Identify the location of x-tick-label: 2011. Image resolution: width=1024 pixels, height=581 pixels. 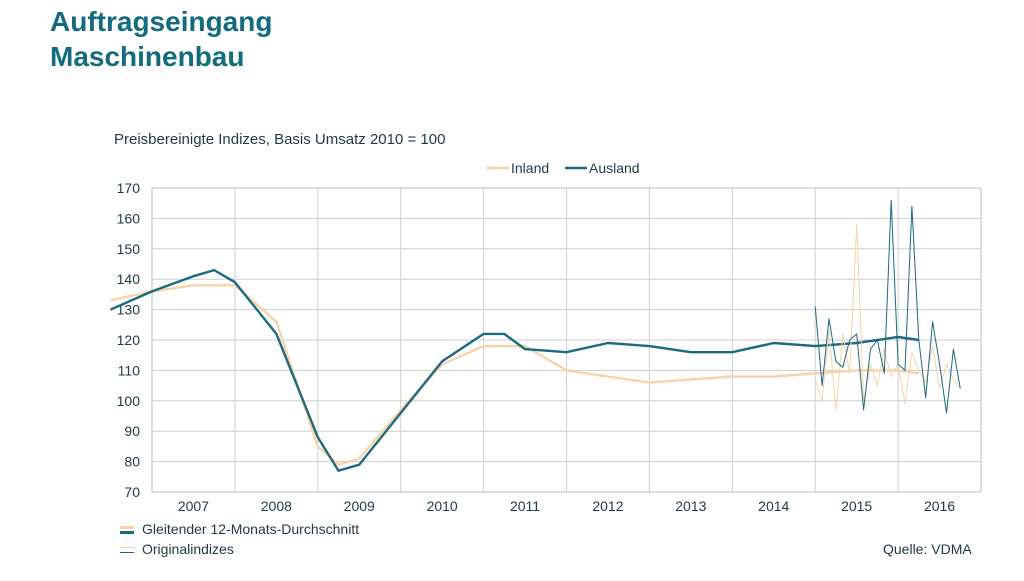
(525, 506).